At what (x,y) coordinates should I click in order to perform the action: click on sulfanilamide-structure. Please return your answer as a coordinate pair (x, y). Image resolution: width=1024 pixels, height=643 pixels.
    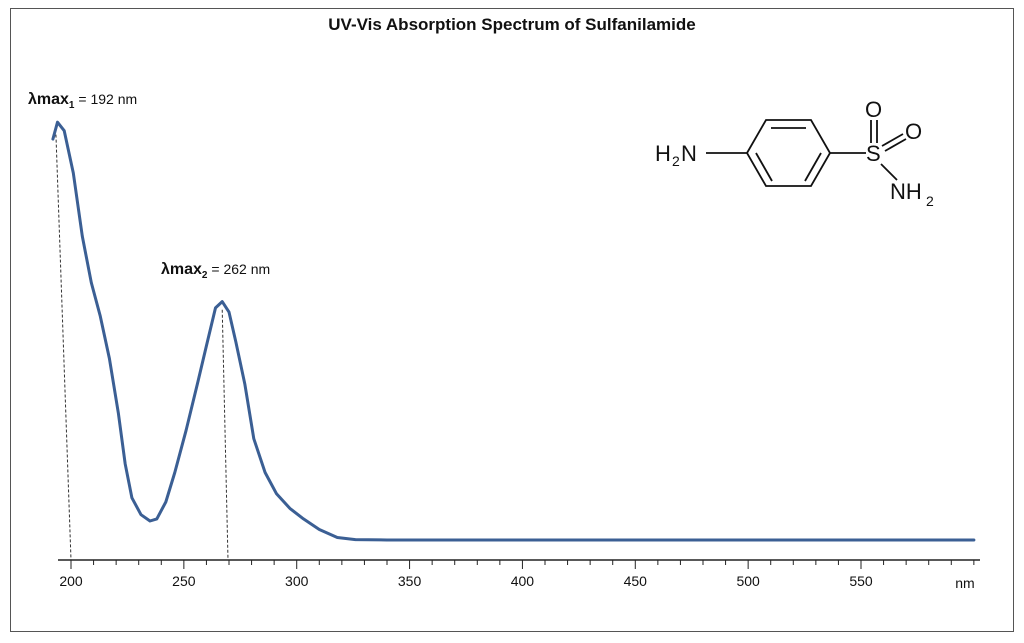
    Looking at the image, I should click on (806, 153).